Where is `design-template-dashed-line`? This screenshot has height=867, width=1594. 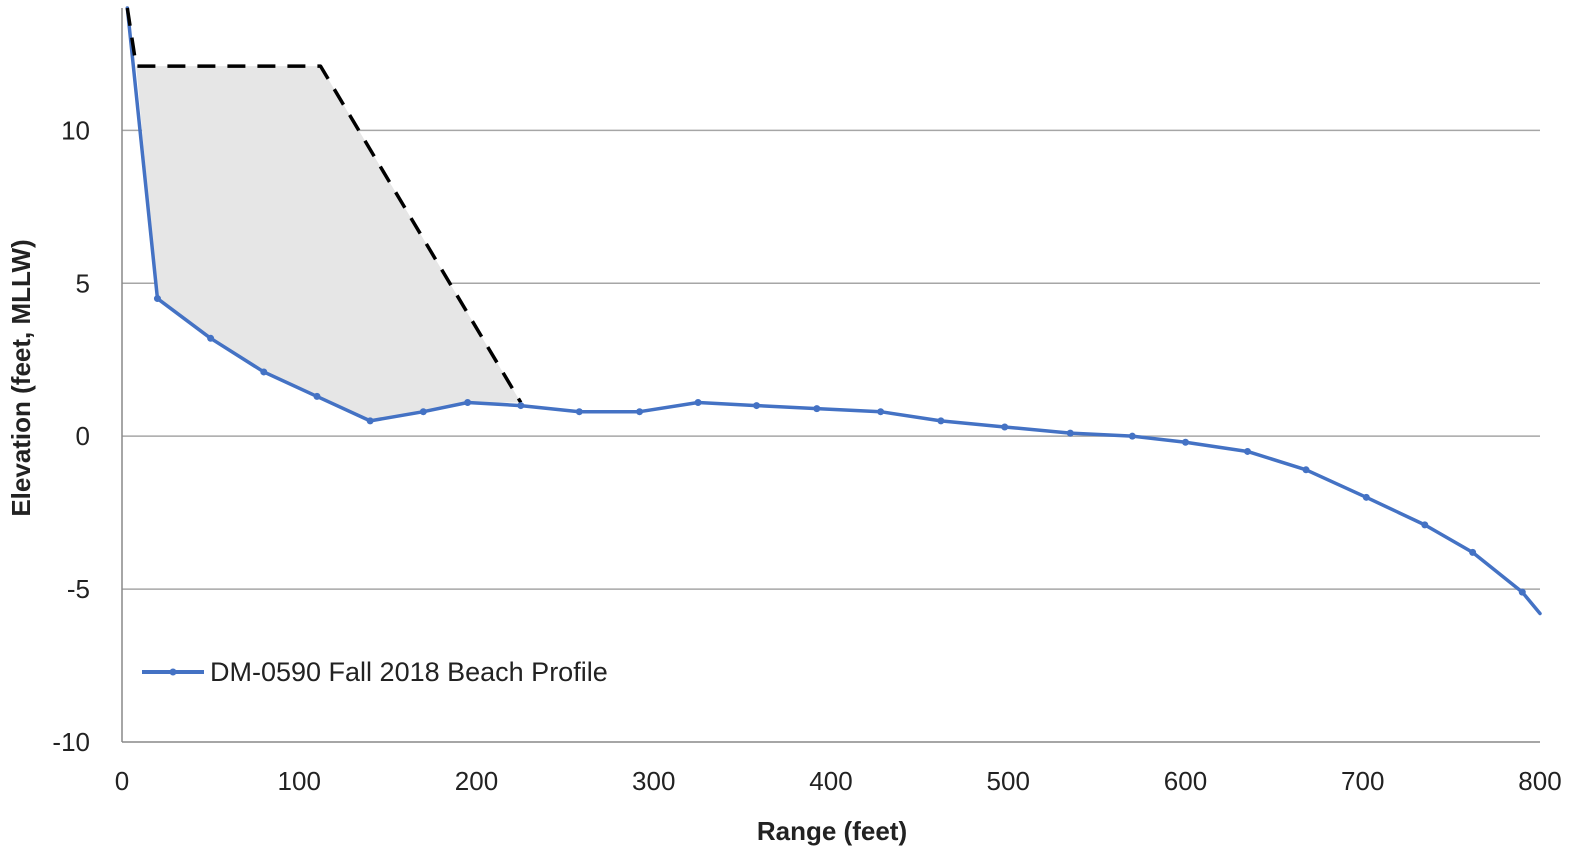 design-template-dashed-line is located at coordinates (324, 205).